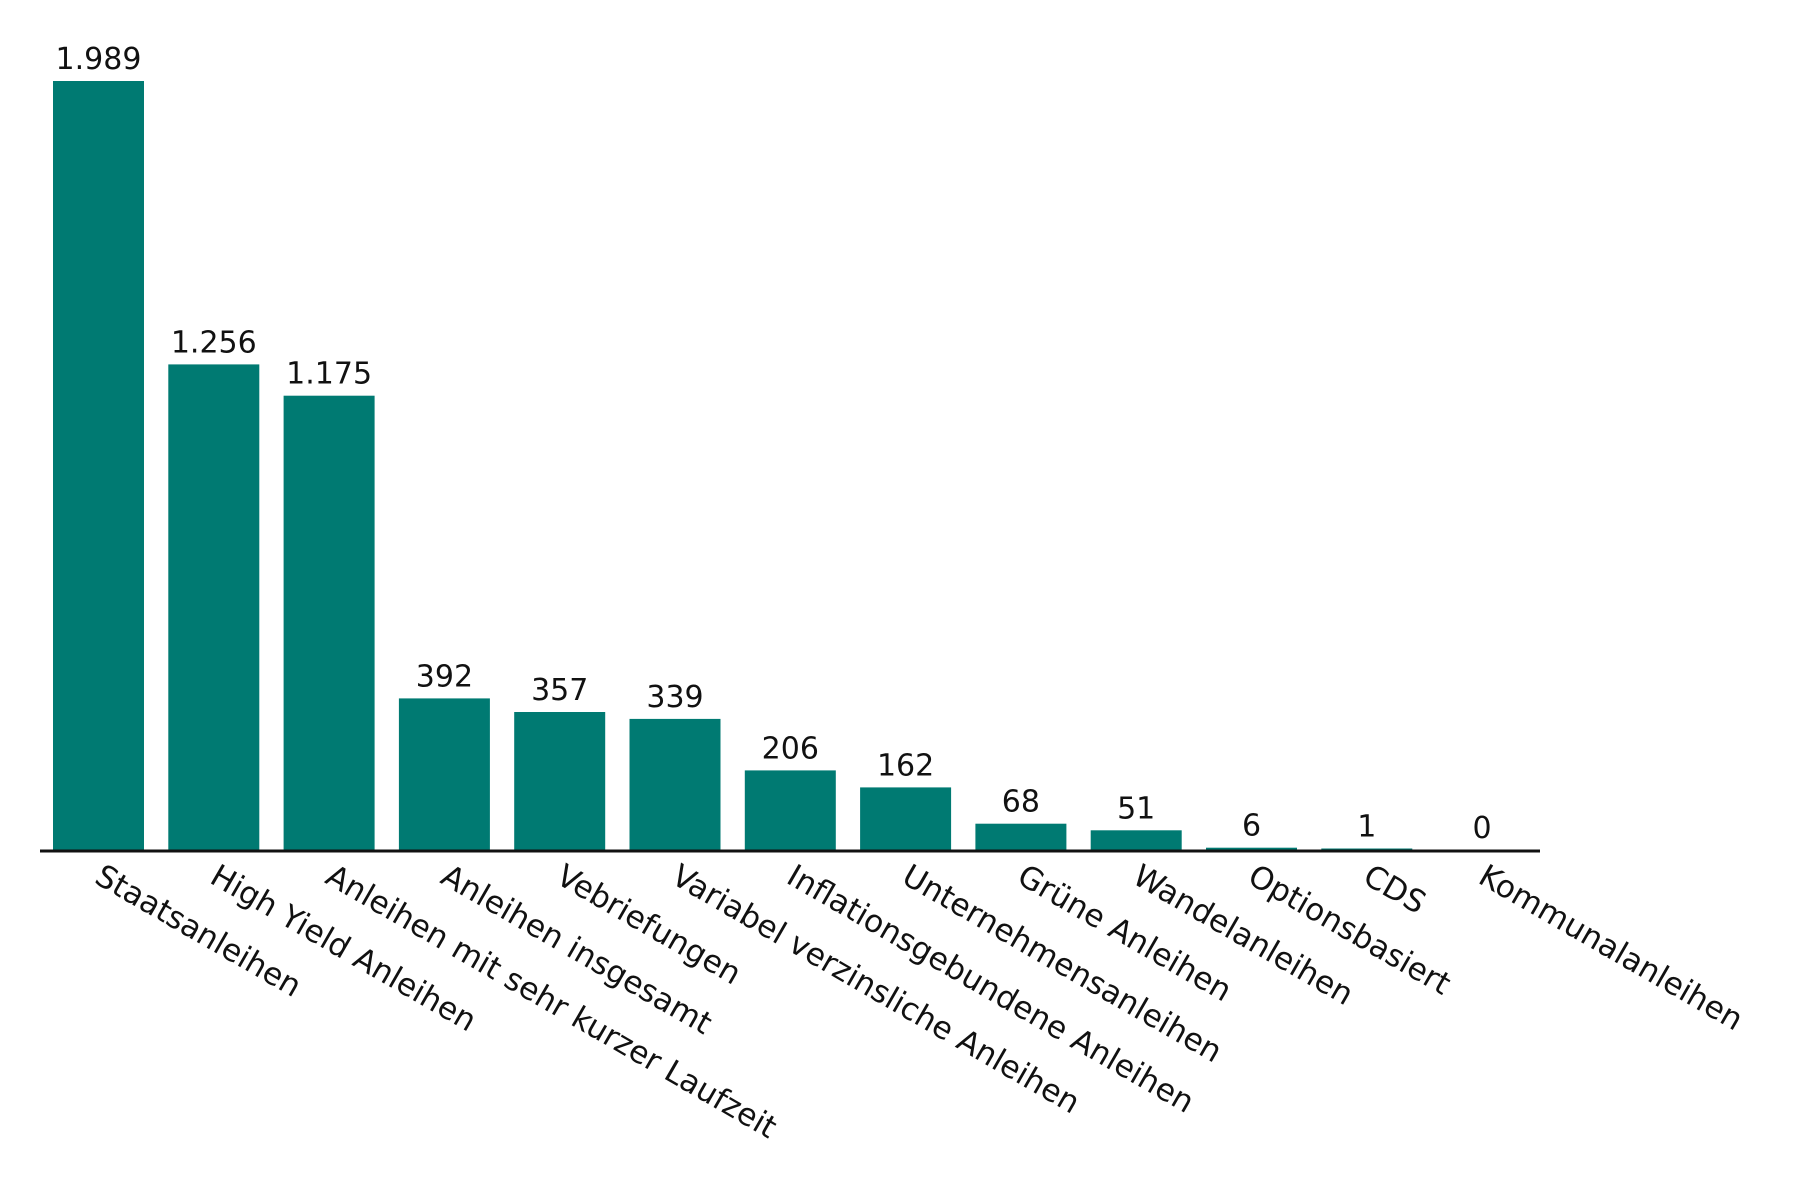  I want to click on bar-value-label: 339, so click(674, 697).